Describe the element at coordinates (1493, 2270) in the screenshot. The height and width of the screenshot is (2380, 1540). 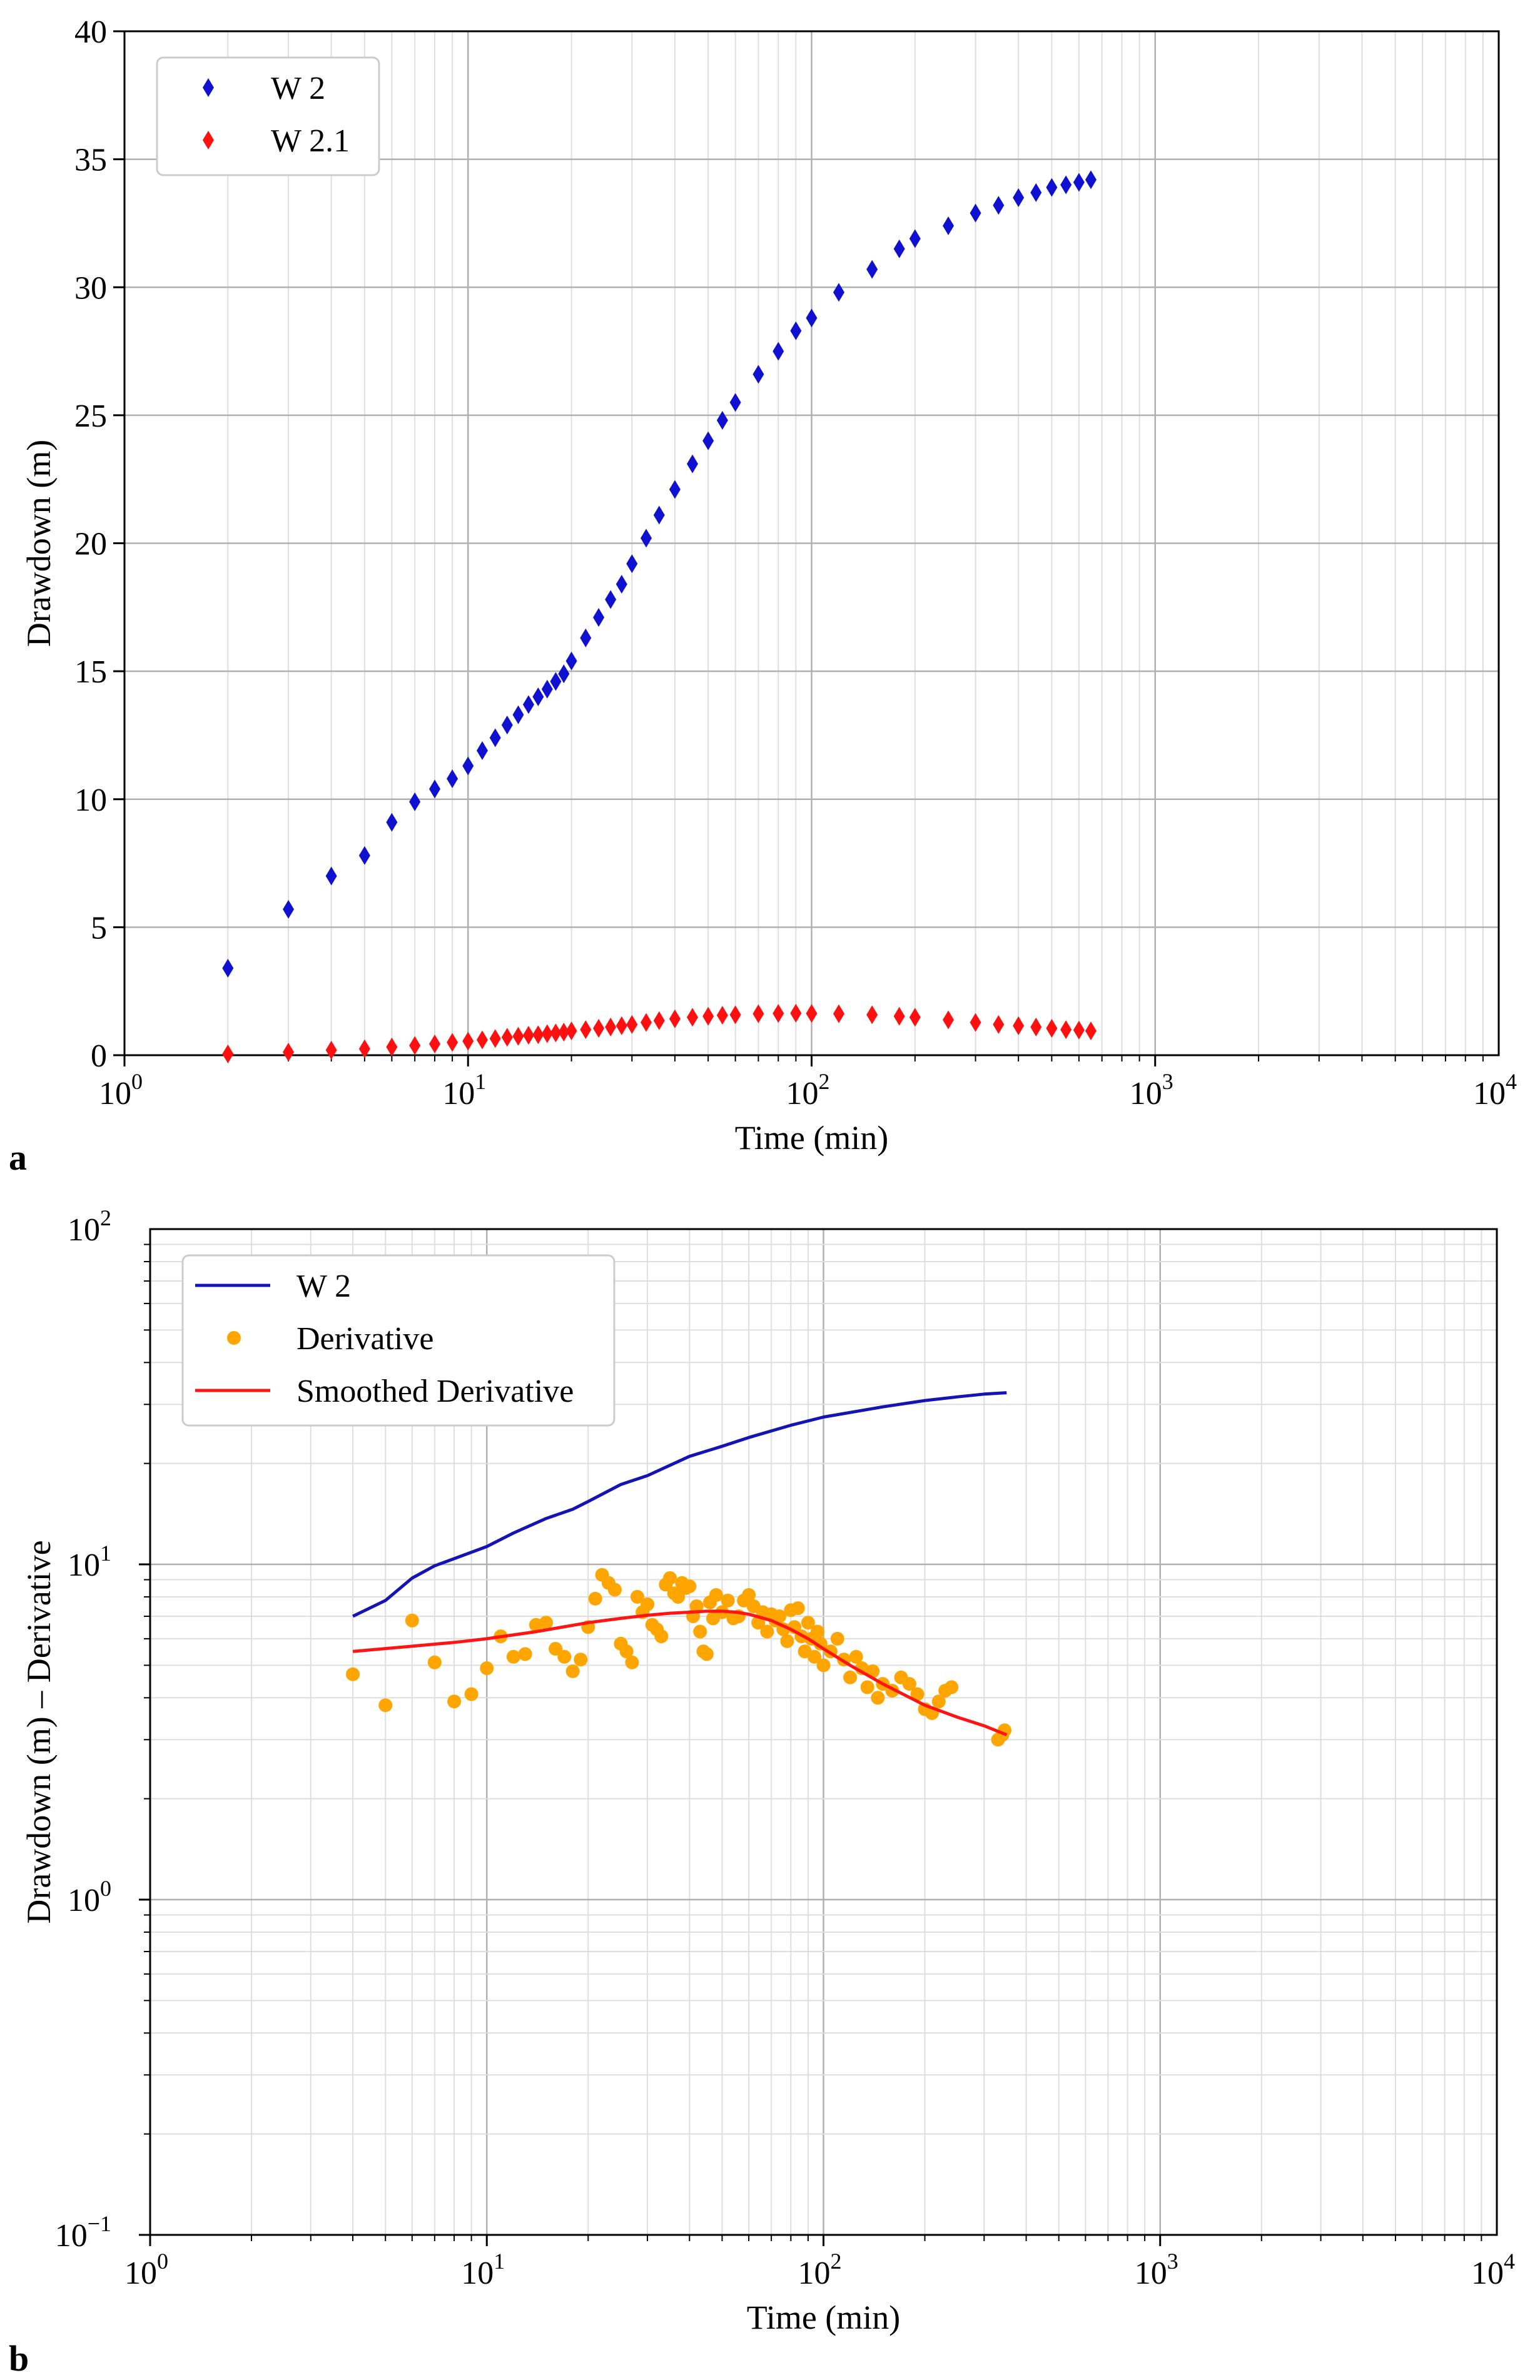
I see `b-x-tick-label: 104` at that location.